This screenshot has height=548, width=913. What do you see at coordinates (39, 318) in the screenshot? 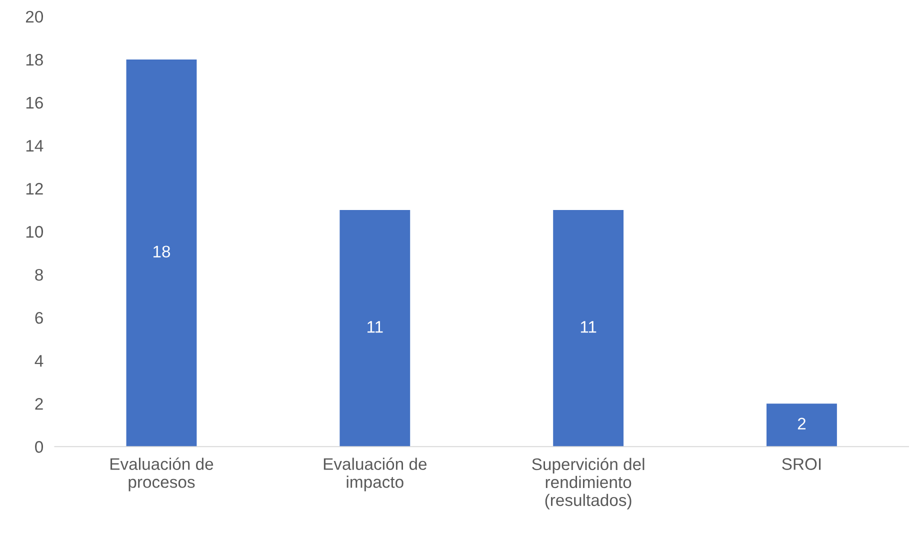
I see `y-tick-label: 6` at bounding box center [39, 318].